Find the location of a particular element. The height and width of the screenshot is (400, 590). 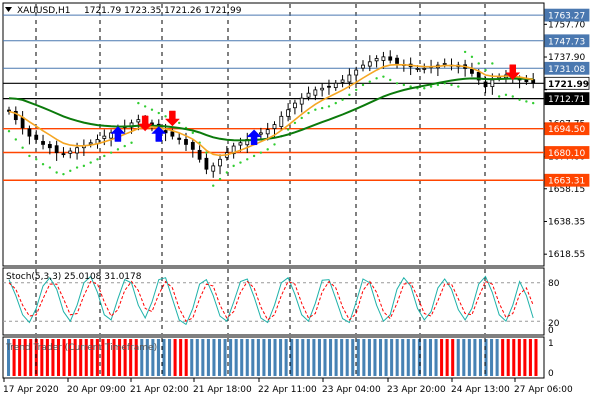

price-level-label: 1721.99 is located at coordinates (568, 85).